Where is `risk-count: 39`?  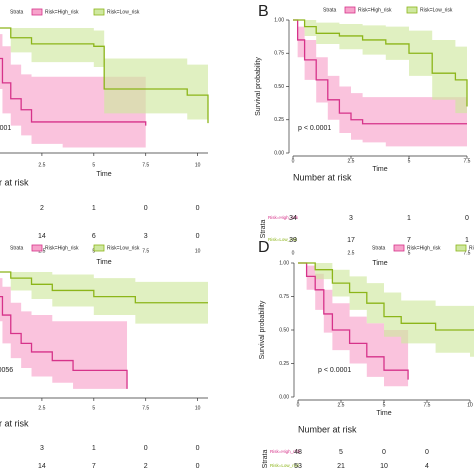
risk-count: 39 is located at coordinates (293, 240).